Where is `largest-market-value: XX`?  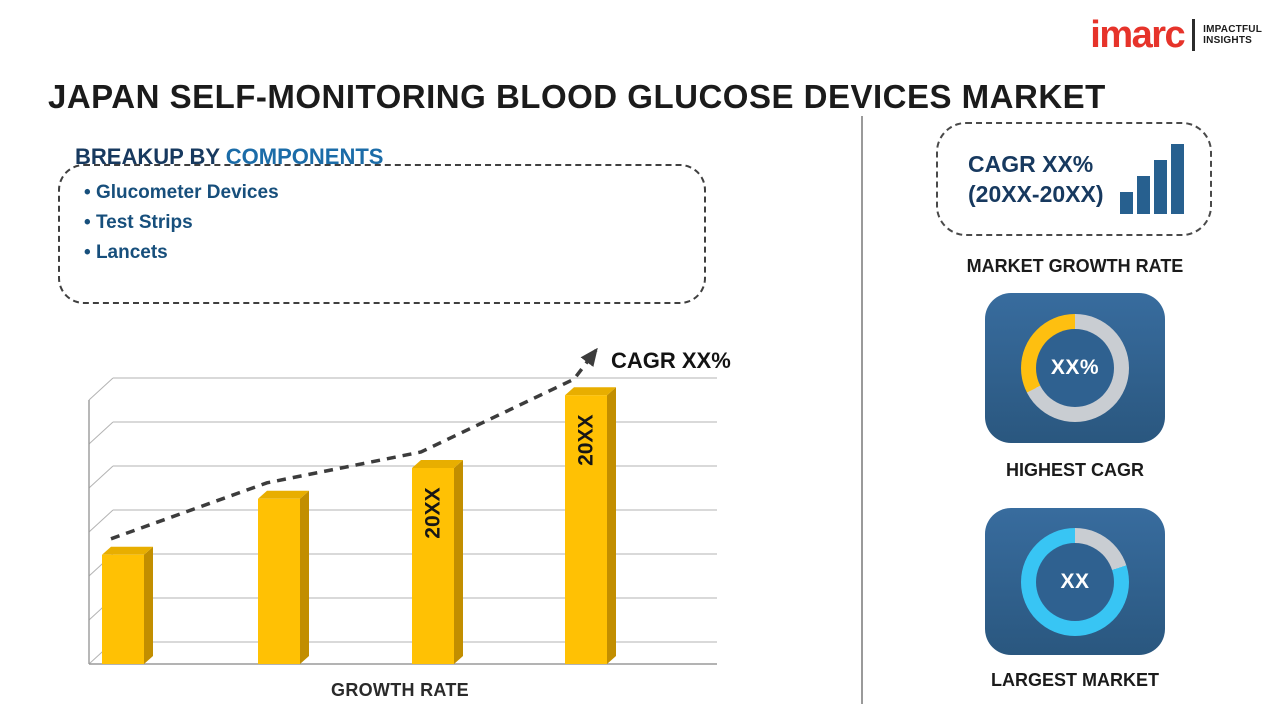
largest-market-value: XX is located at coordinates (1075, 581).